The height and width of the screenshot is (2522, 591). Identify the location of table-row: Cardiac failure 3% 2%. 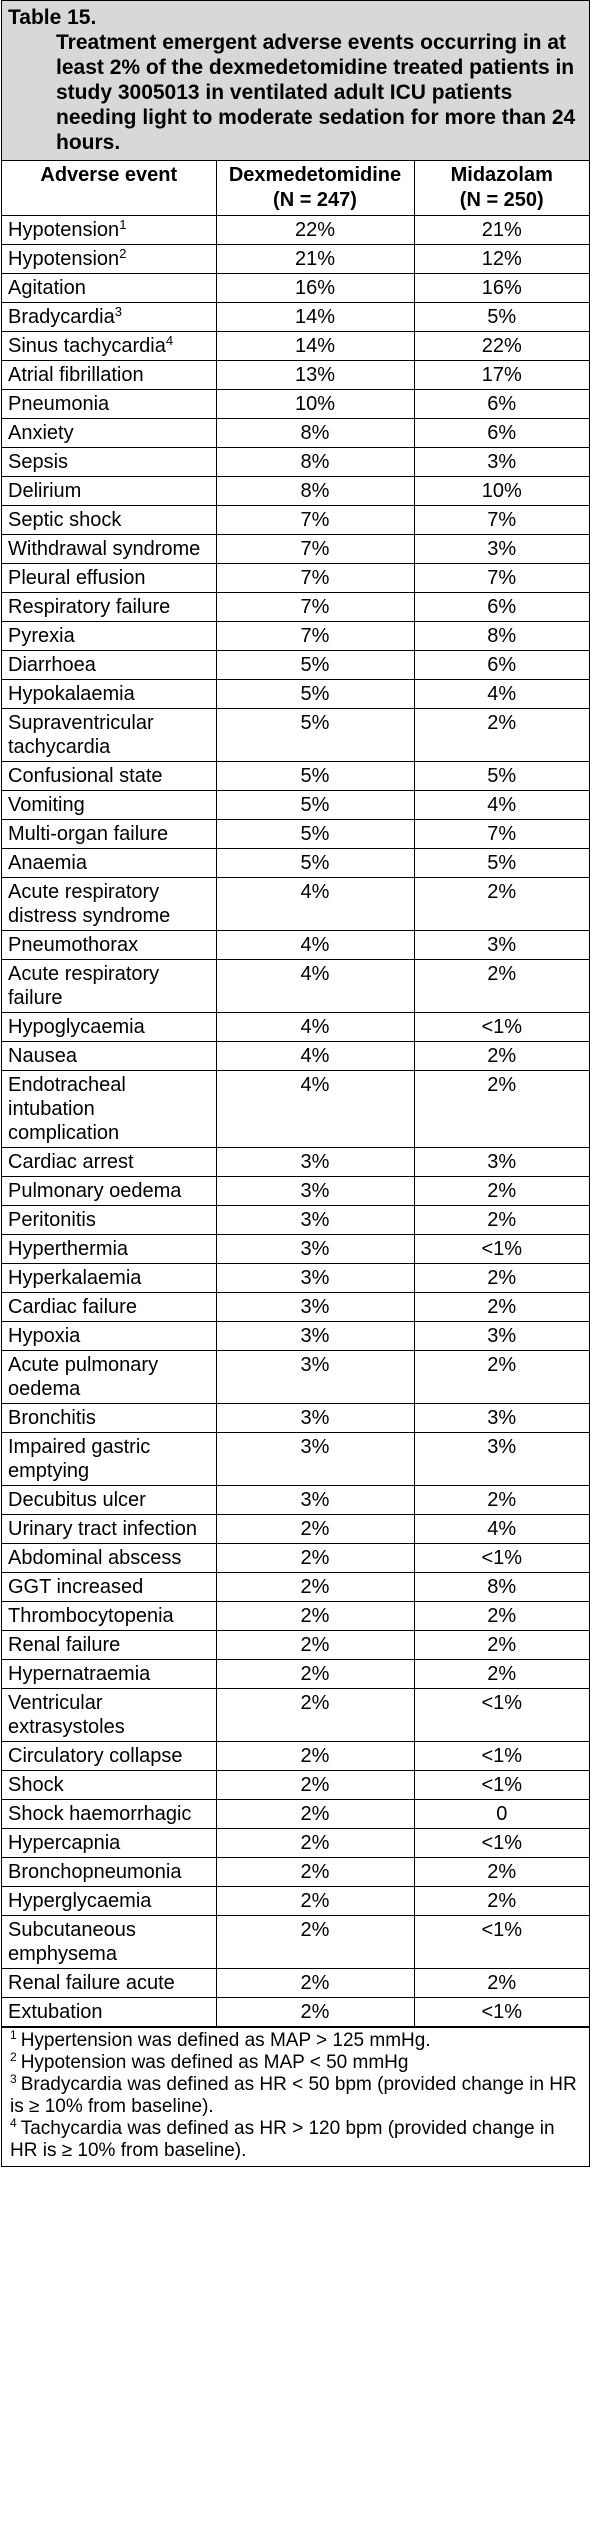
(295, 1307).